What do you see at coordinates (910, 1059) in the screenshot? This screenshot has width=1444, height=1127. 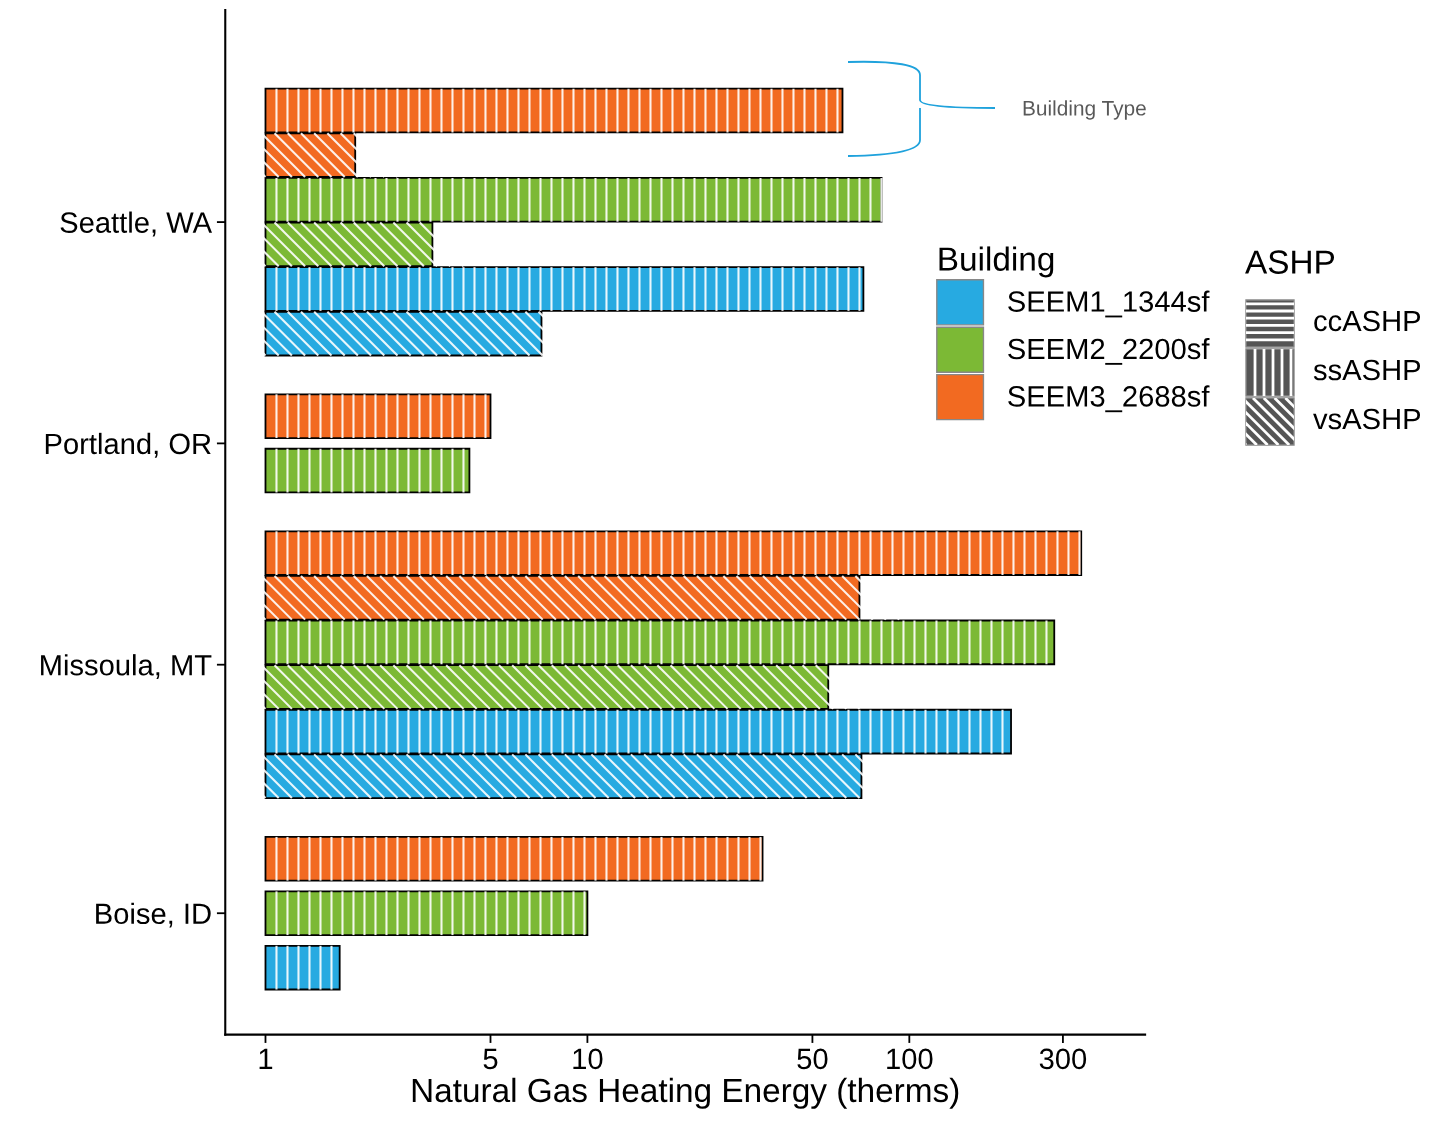 I see `x-tick-label: 100` at bounding box center [910, 1059].